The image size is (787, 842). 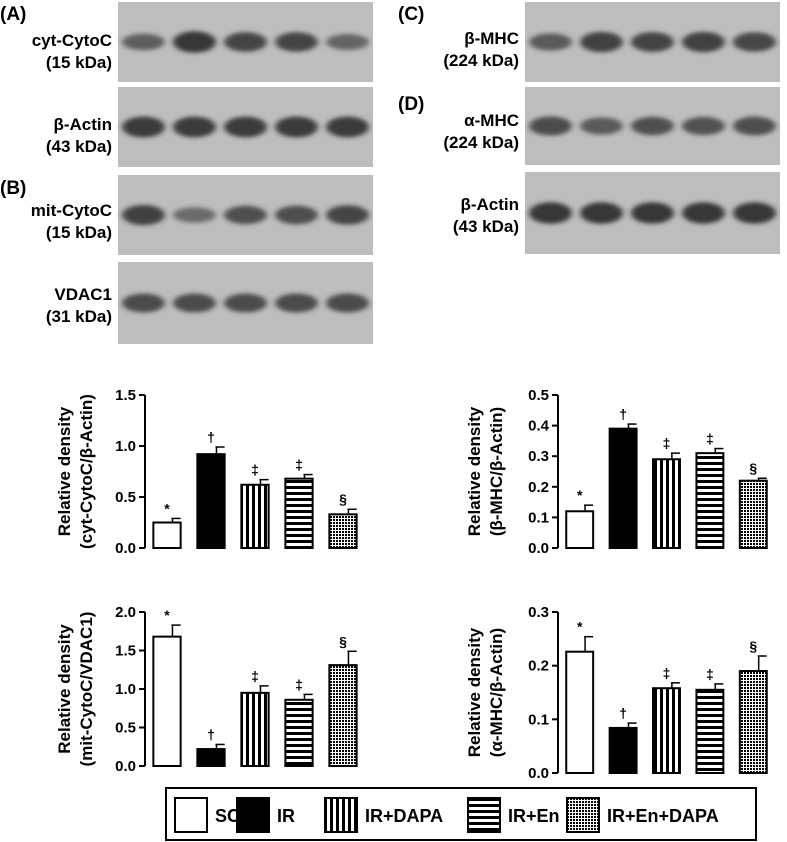 I want to click on y-tick-label: 0.3, so click(x=538, y=456).